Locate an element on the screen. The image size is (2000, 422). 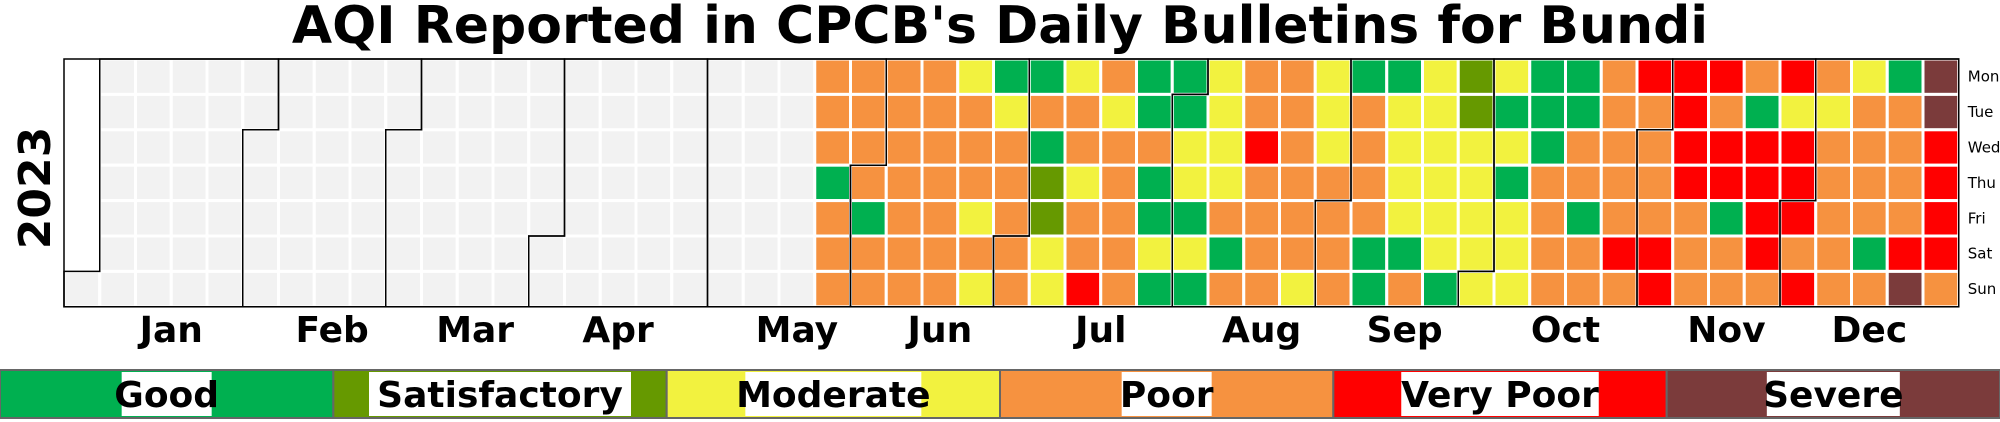
weekday-label: Mon is located at coordinates (1984, 77).